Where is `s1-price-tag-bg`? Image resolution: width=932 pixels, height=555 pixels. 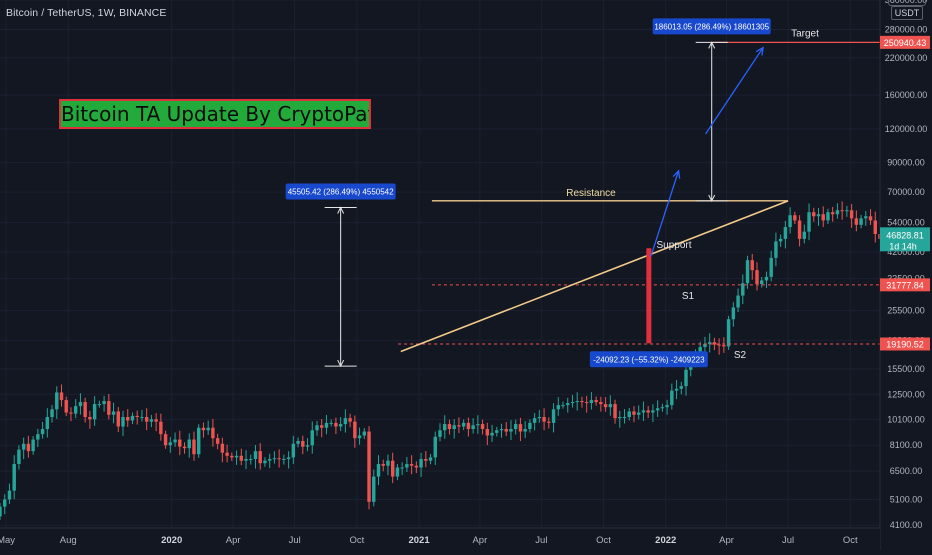
s1-price-tag-bg is located at coordinates (905, 285).